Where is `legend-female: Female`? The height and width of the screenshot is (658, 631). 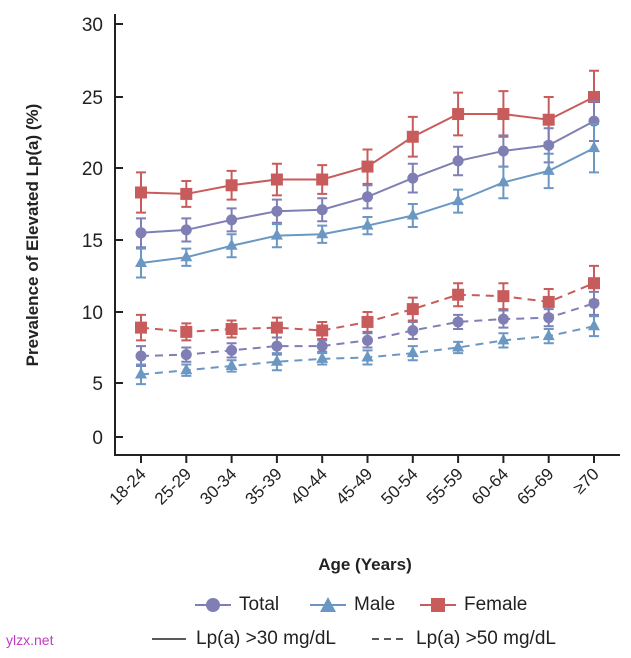
legend-female: Female is located at coordinates (473, 605).